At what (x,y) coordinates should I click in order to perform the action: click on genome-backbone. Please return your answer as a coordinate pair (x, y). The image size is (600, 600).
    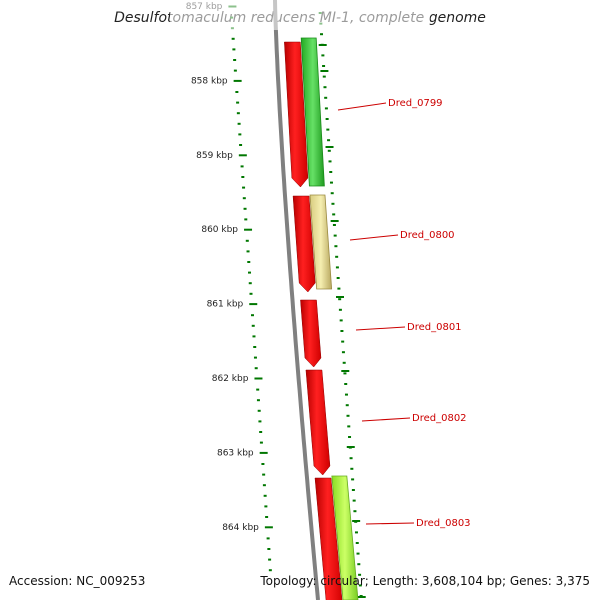
    Looking at the image, I should click on (296, 300).